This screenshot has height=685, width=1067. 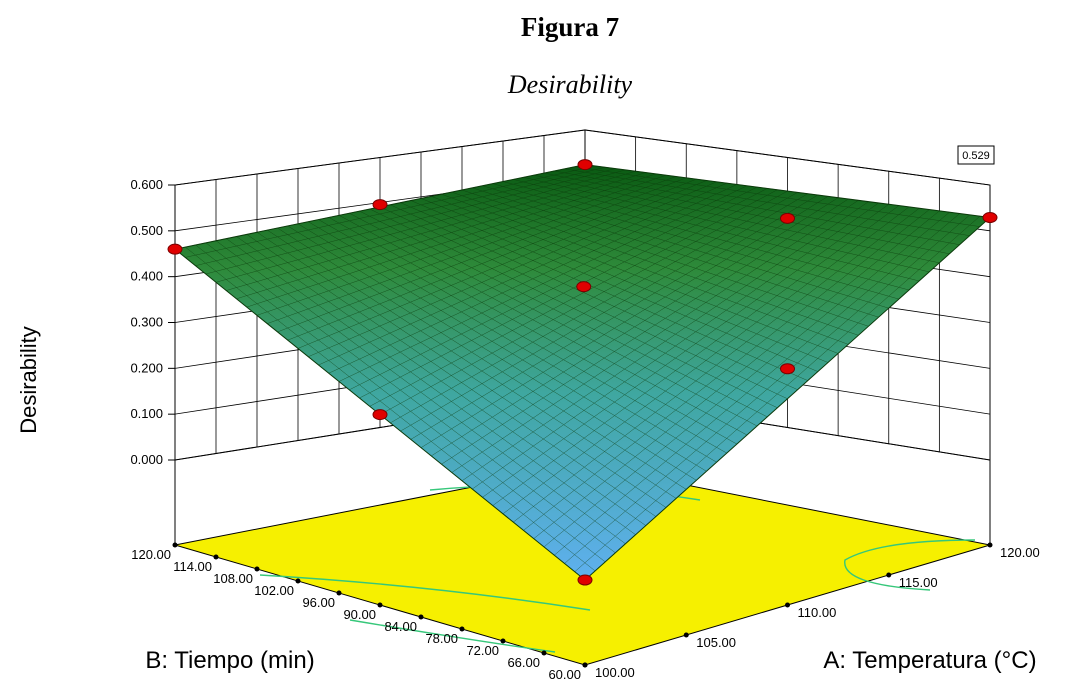 I want to click on annotation-box, so click(x=976, y=155).